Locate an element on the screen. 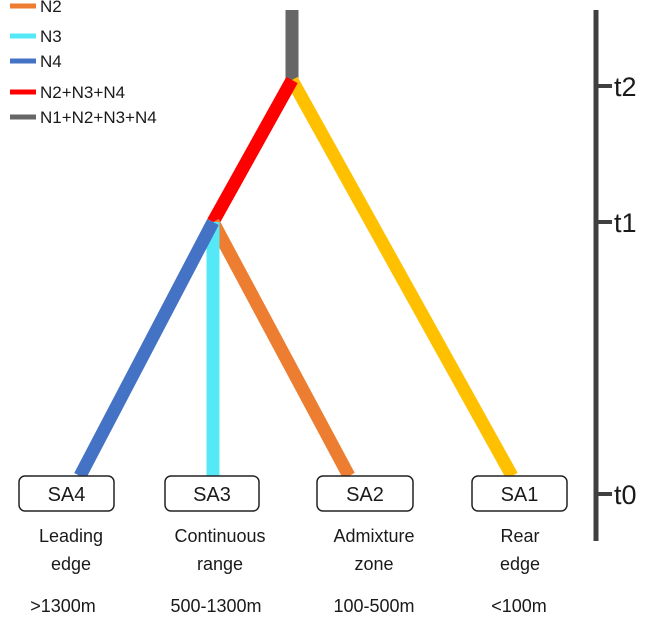 Image resolution: width=663 pixels, height=618 pixels. desc-line2-sa2: zone is located at coordinates (373, 564).